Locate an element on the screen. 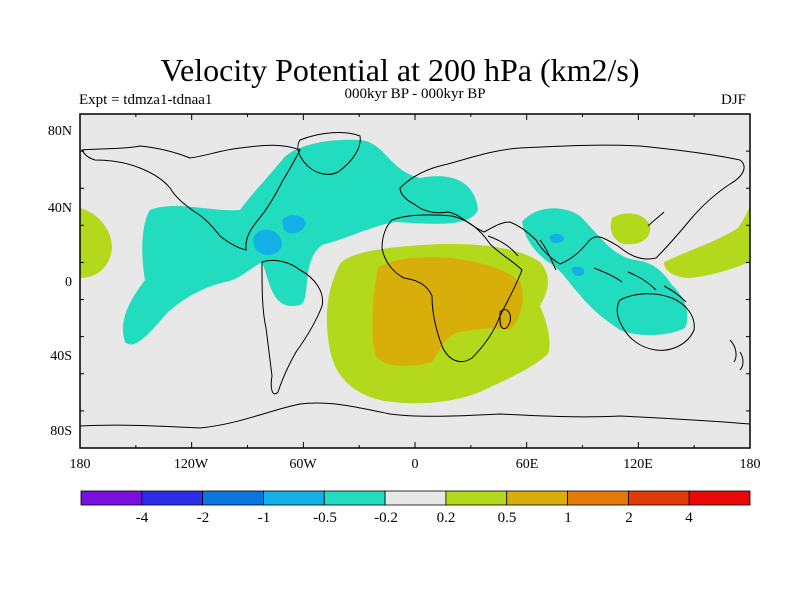  y-axis-labels: 80N 40N 0 40S 80S is located at coordinates (60, 281).